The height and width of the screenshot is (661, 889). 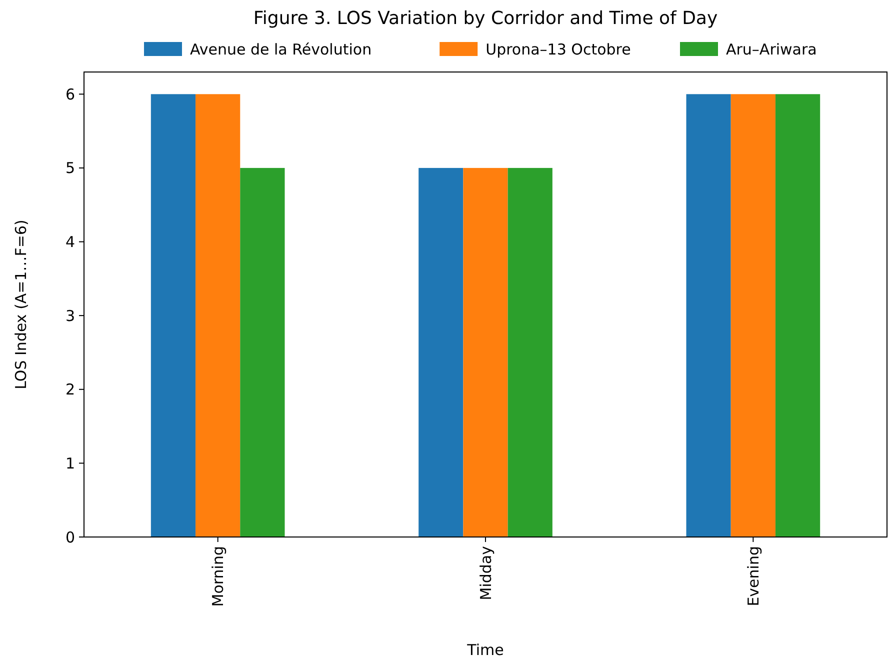 What do you see at coordinates (70, 242) in the screenshot?
I see `y-tick-label: 4` at bounding box center [70, 242].